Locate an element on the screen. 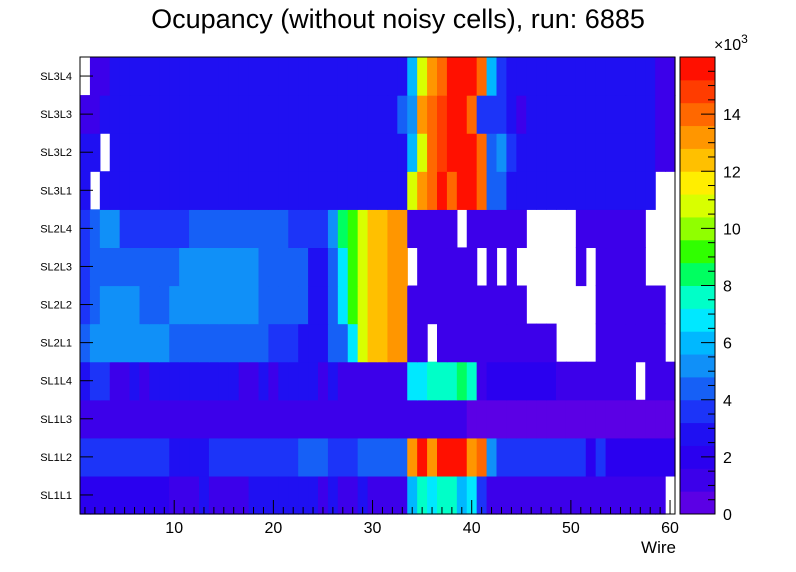 Image resolution: width=796 pixels, height=572 pixels. color-scale-tick-label: 6 is located at coordinates (727, 344).